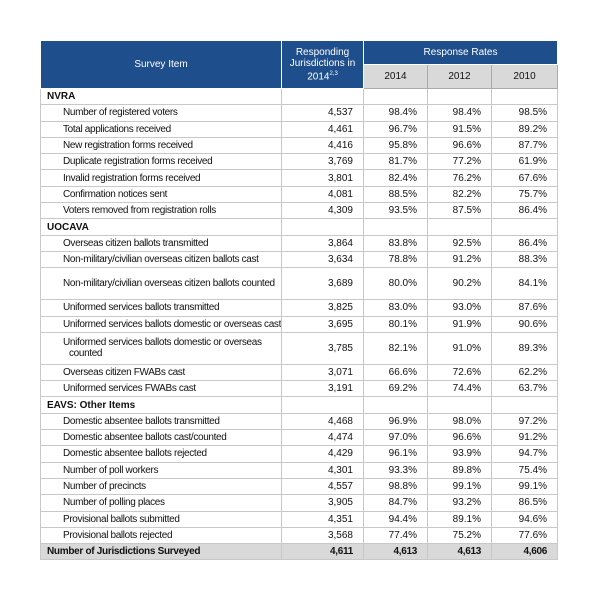 This screenshot has width=600, height=600. What do you see at coordinates (161, 389) in the screenshot?
I see `item-label: Uniformed services FWABs cast` at bounding box center [161, 389].